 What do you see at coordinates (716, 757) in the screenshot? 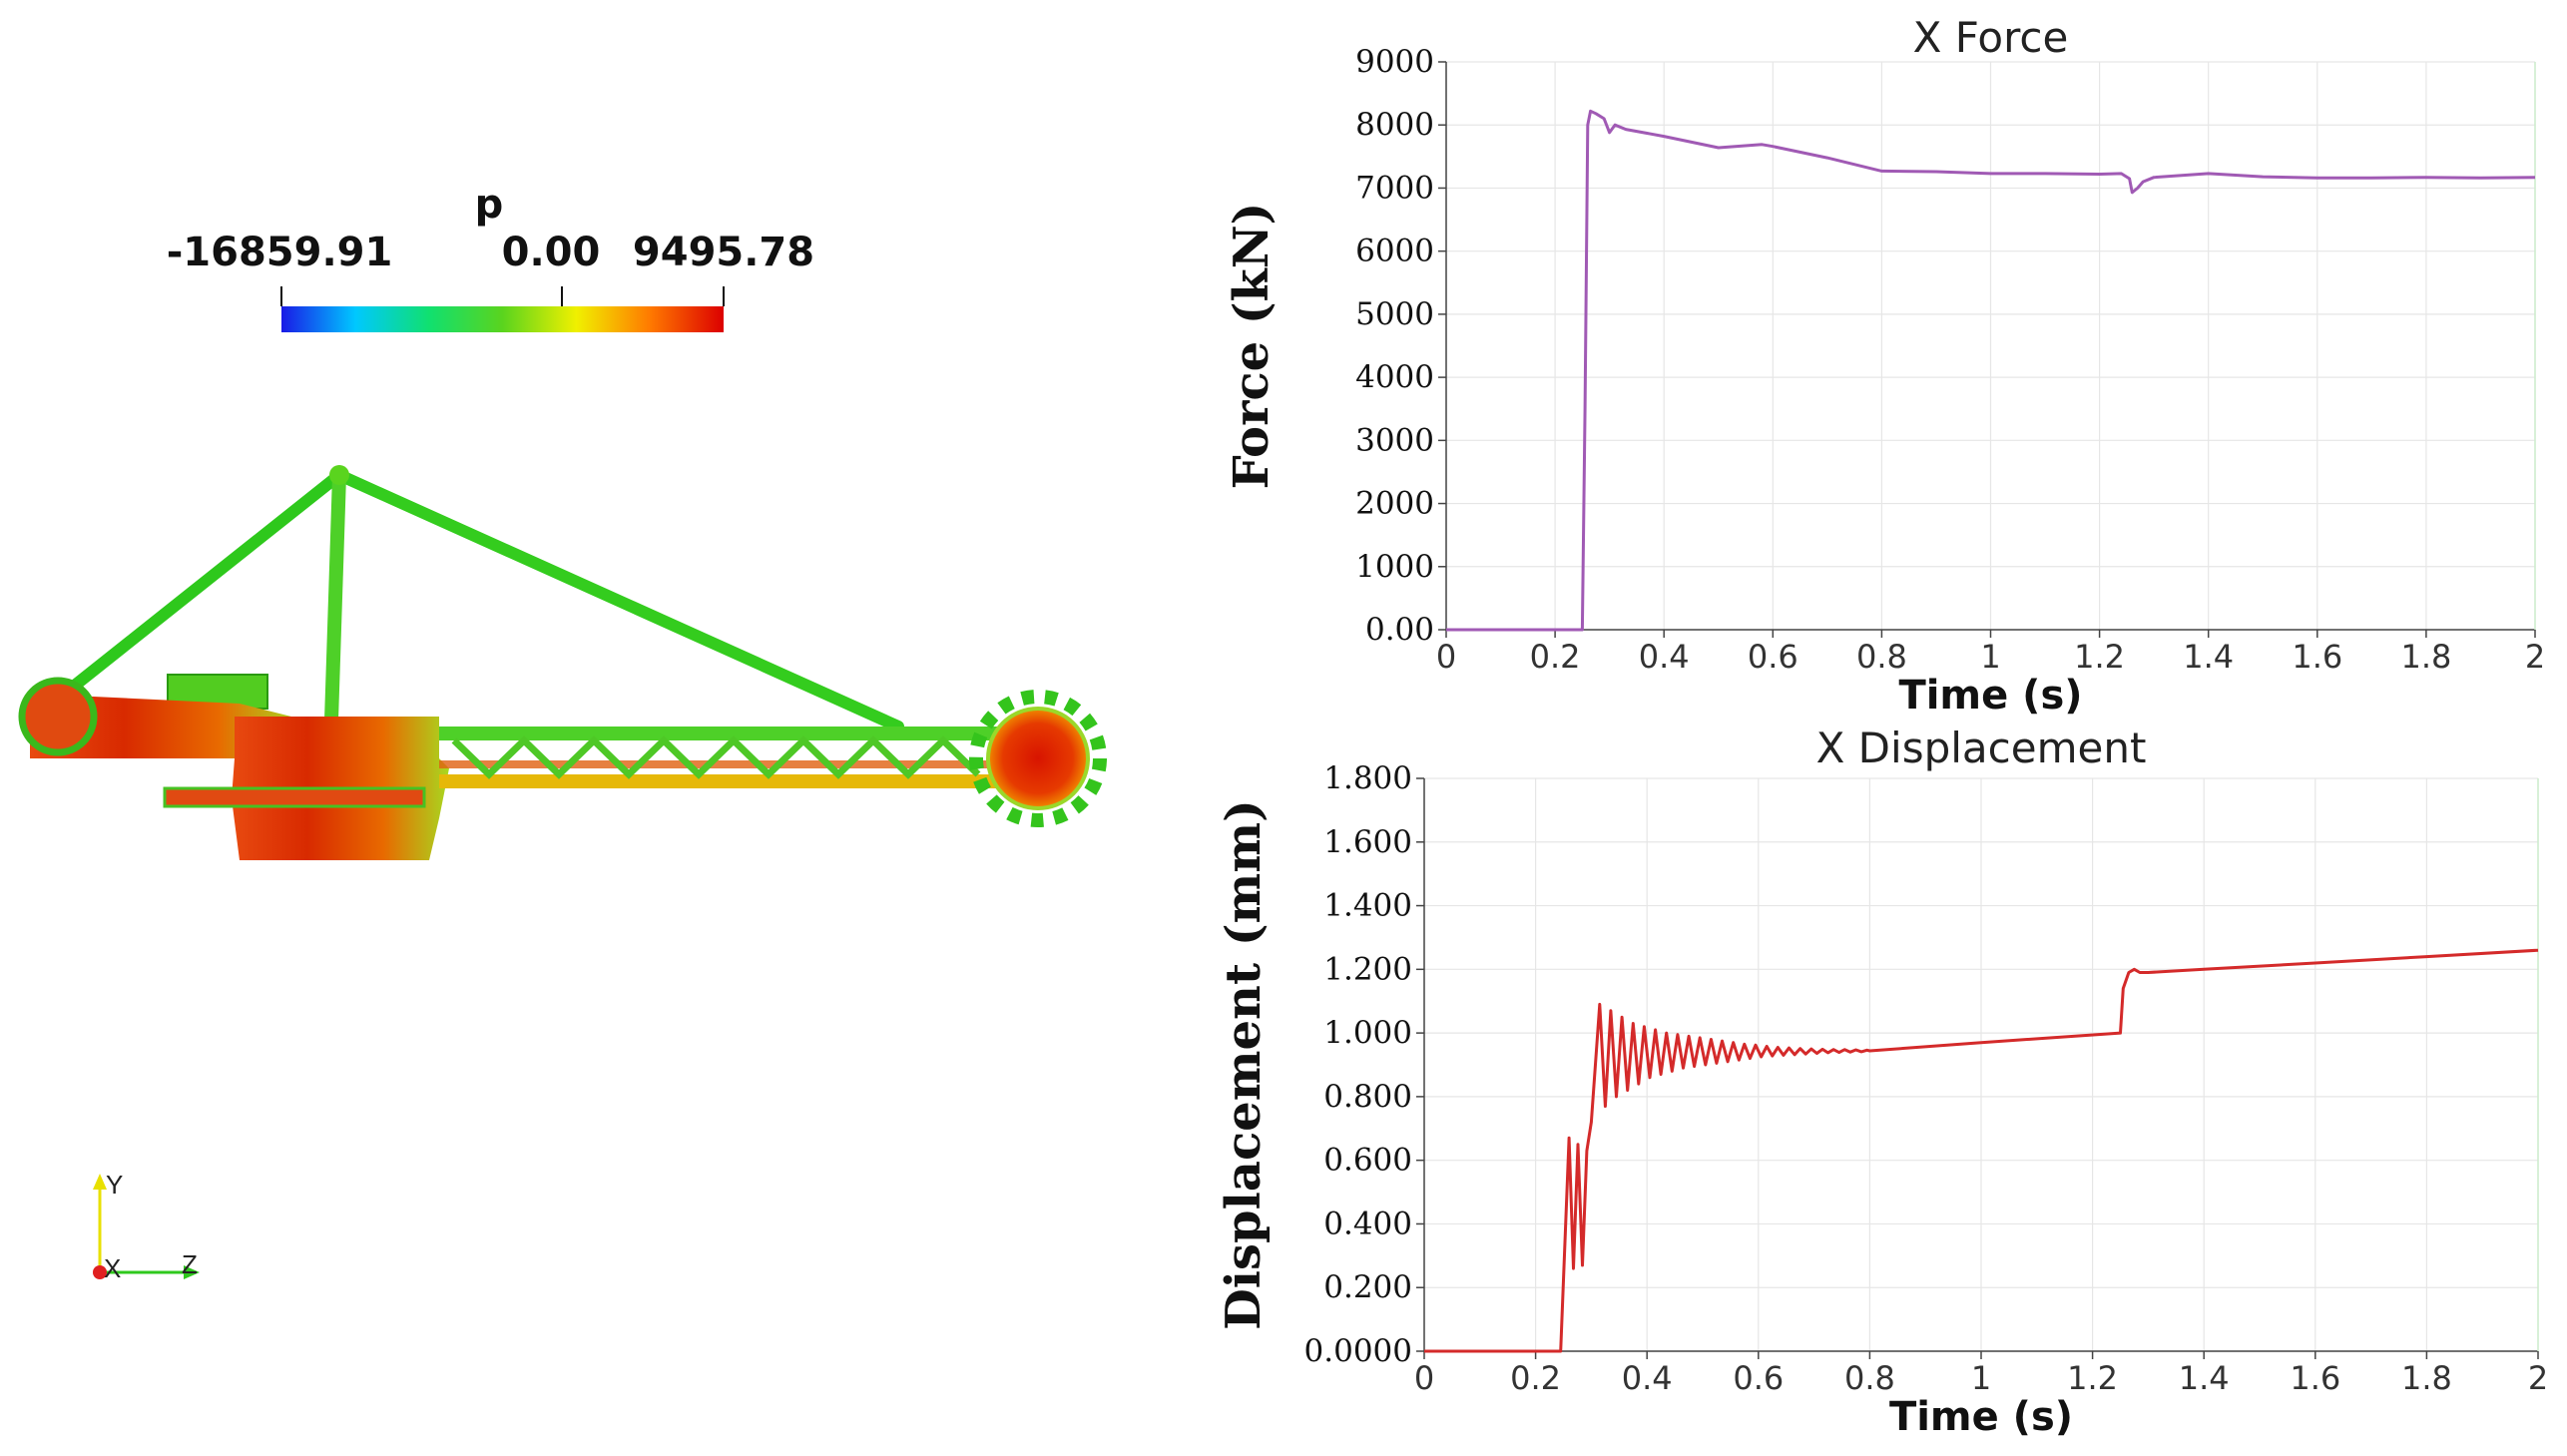
I see `boom-diagonals` at bounding box center [716, 757].